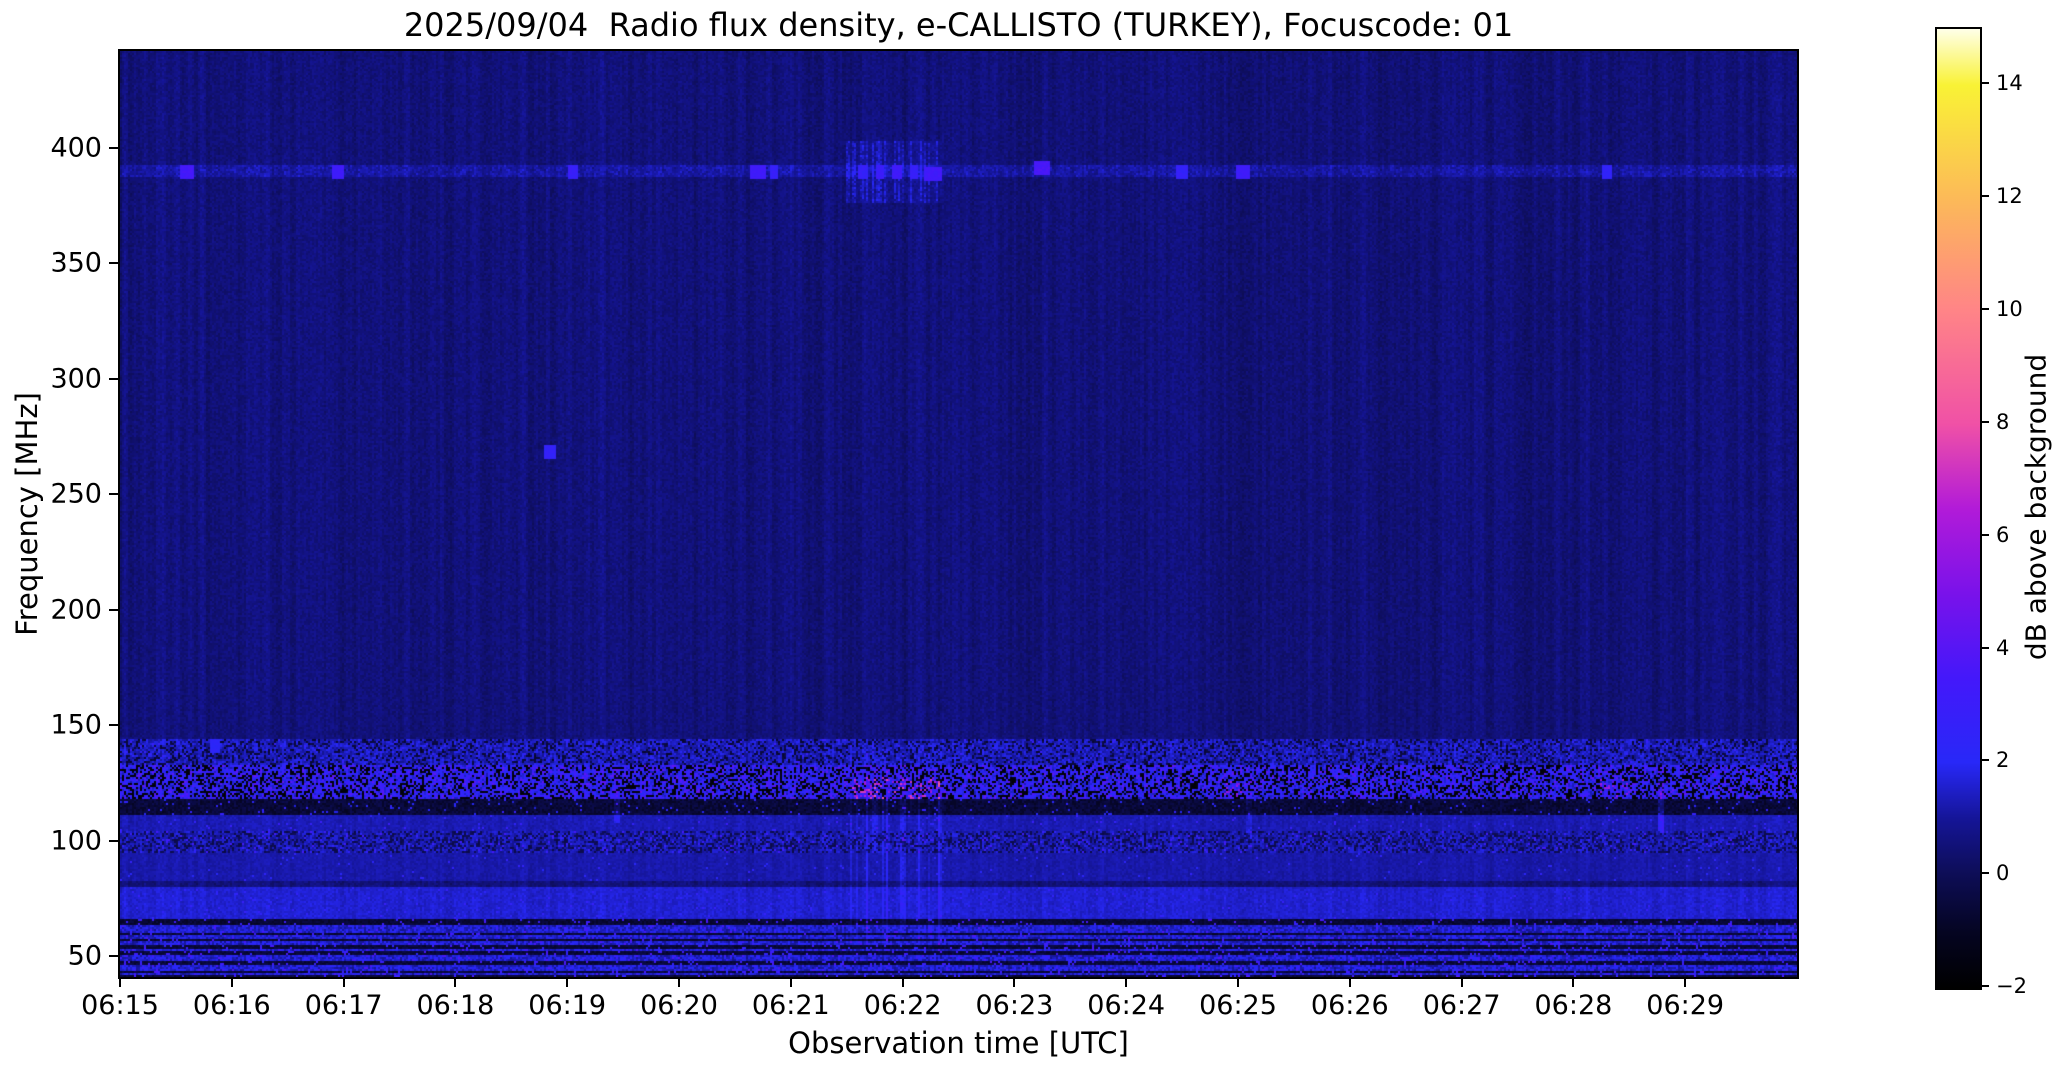 Image resolution: width=2066 pixels, height=1067 pixels. I want to click on x-tick-label: 06:26, so click(1349, 1005).